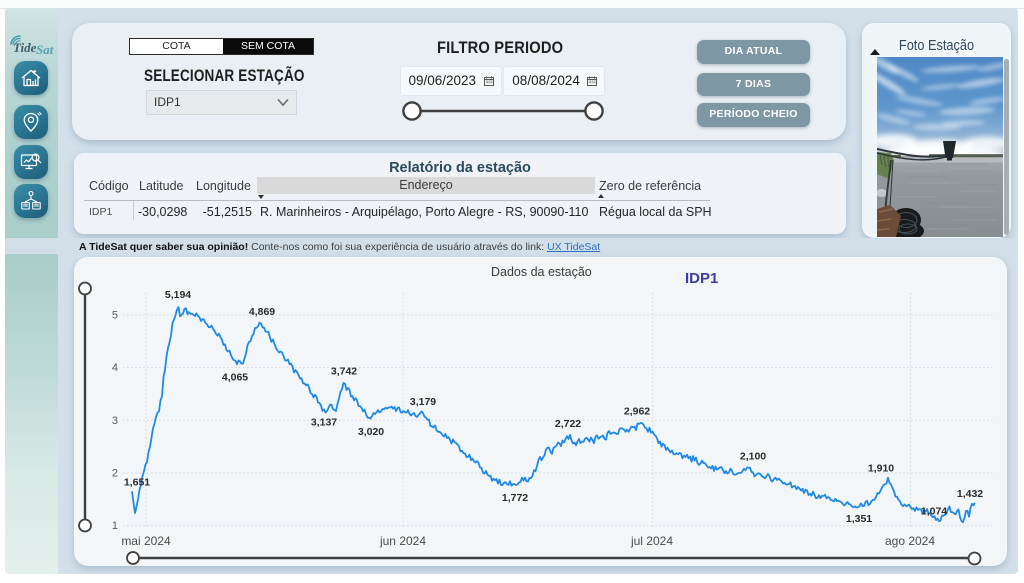 The image size is (1024, 583). I want to click on svg-text: 3,742, so click(344, 372).